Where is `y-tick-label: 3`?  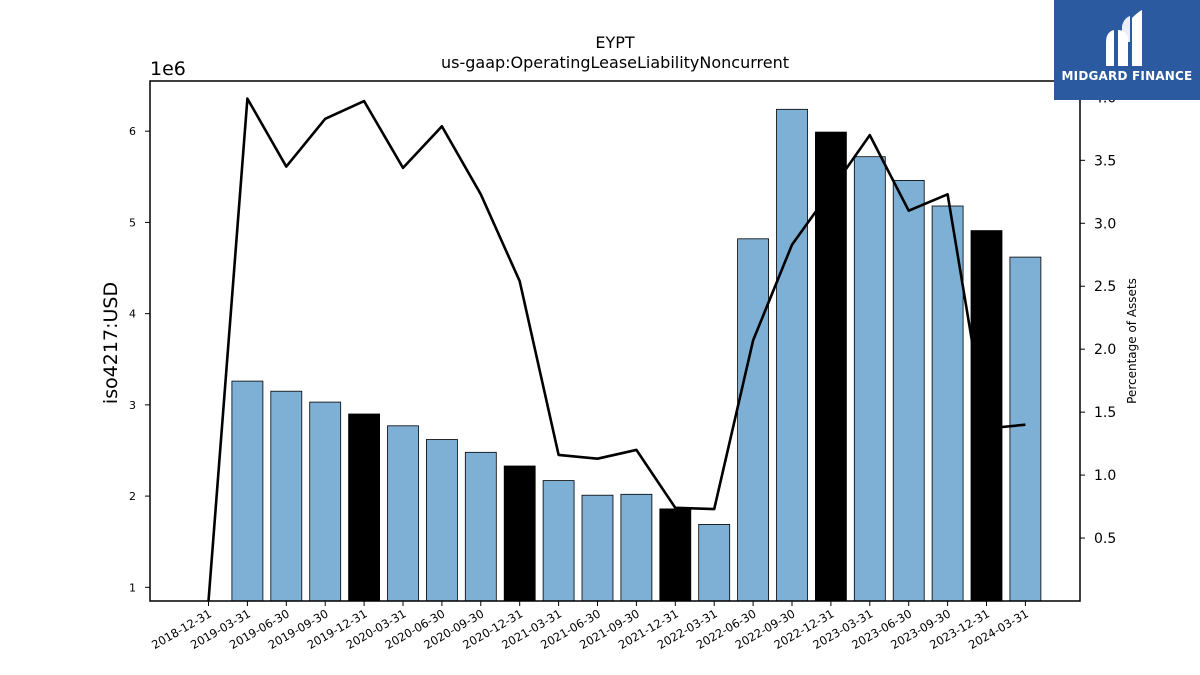
y-tick-label: 3 is located at coordinates (132, 405).